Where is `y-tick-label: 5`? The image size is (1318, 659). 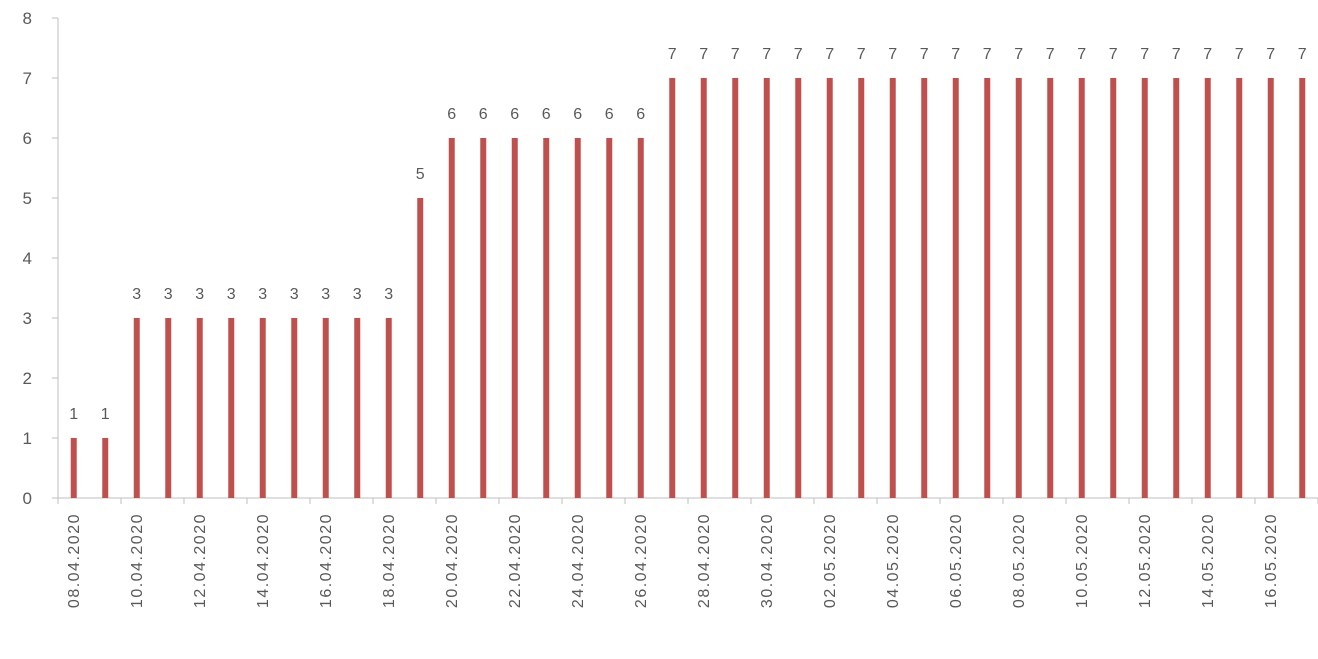
y-tick-label: 5 is located at coordinates (27, 198).